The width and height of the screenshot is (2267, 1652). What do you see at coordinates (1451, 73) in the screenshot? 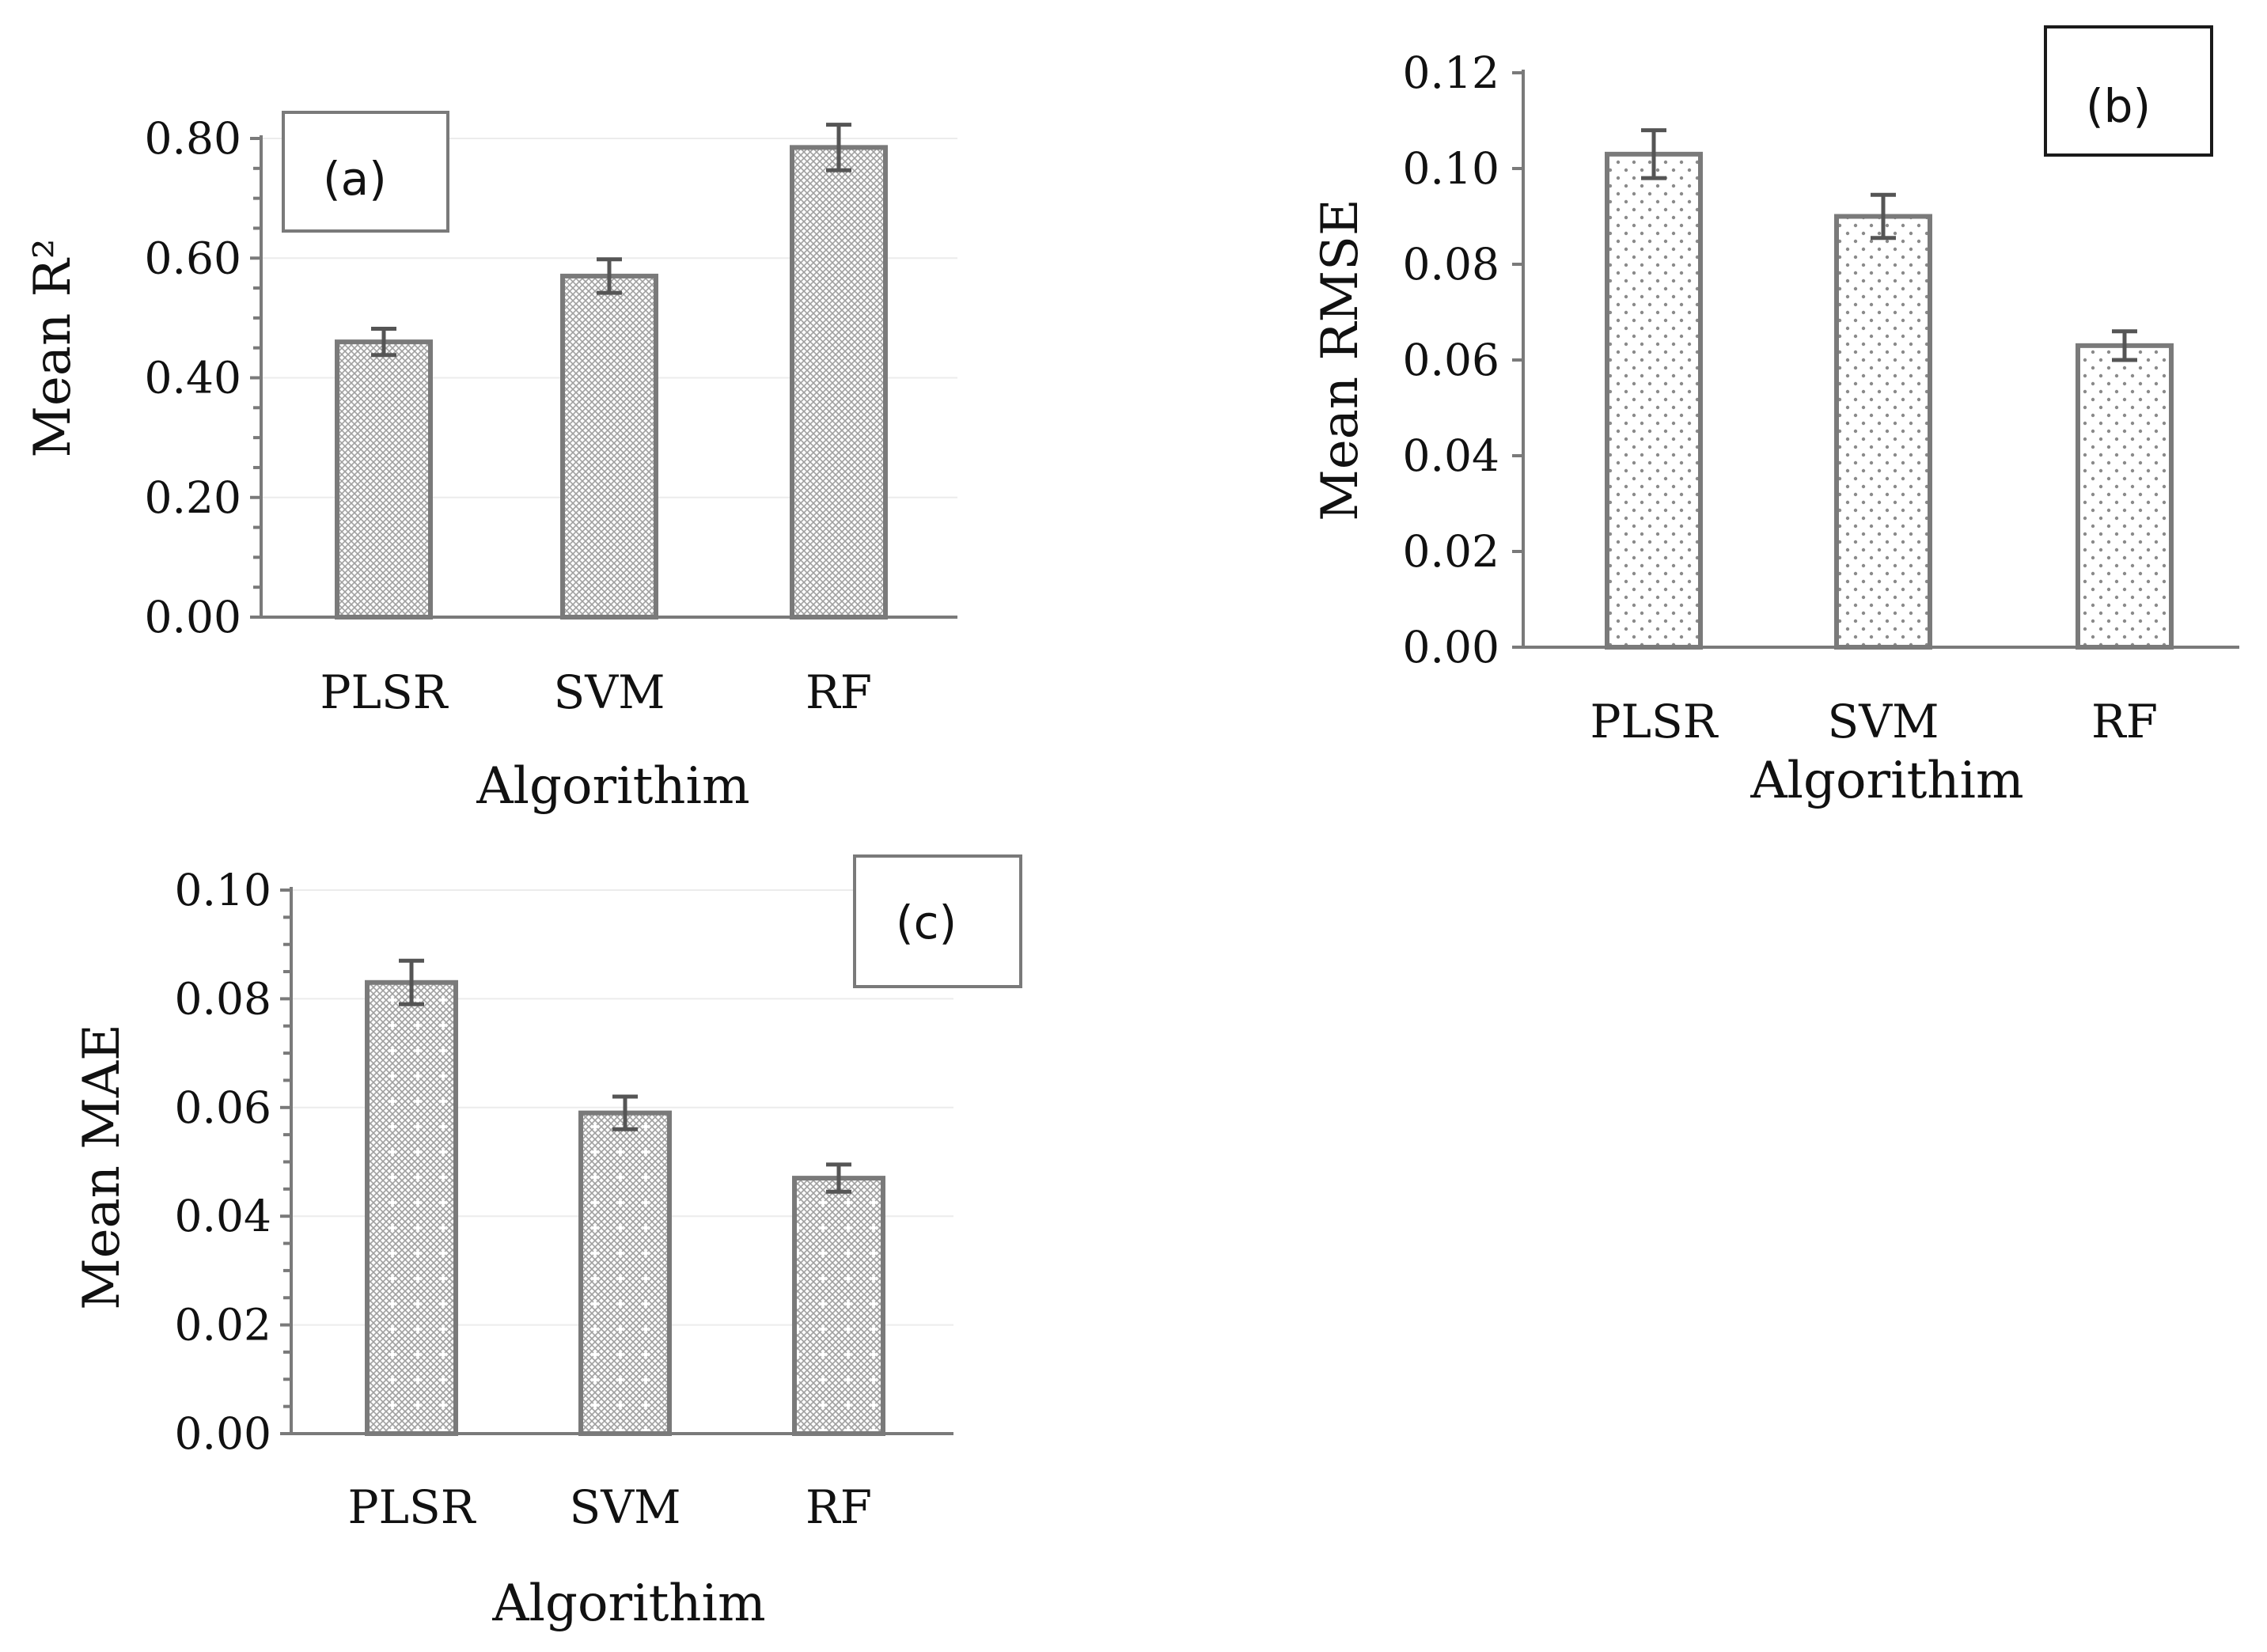
I see `y-tick-label: 0.12` at bounding box center [1451, 73].